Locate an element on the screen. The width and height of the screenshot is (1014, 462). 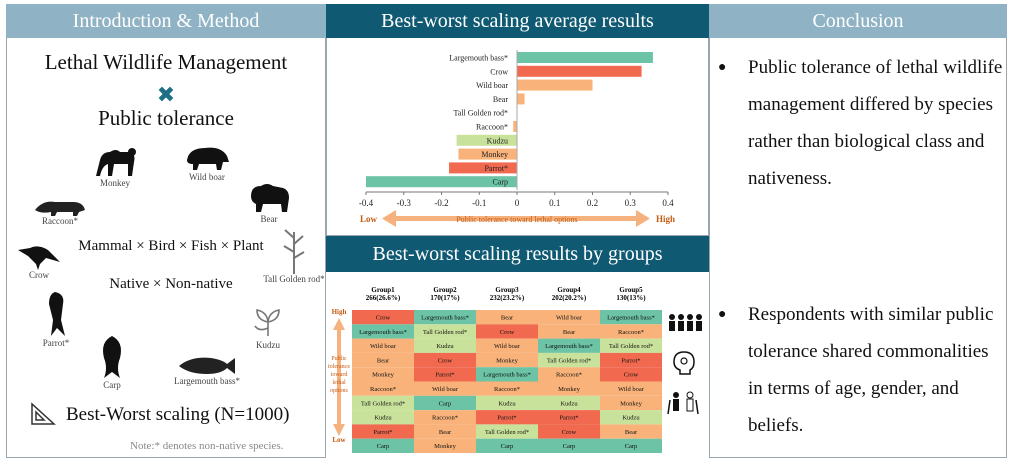
x-tick-label: -0.3 is located at coordinates (404, 203).